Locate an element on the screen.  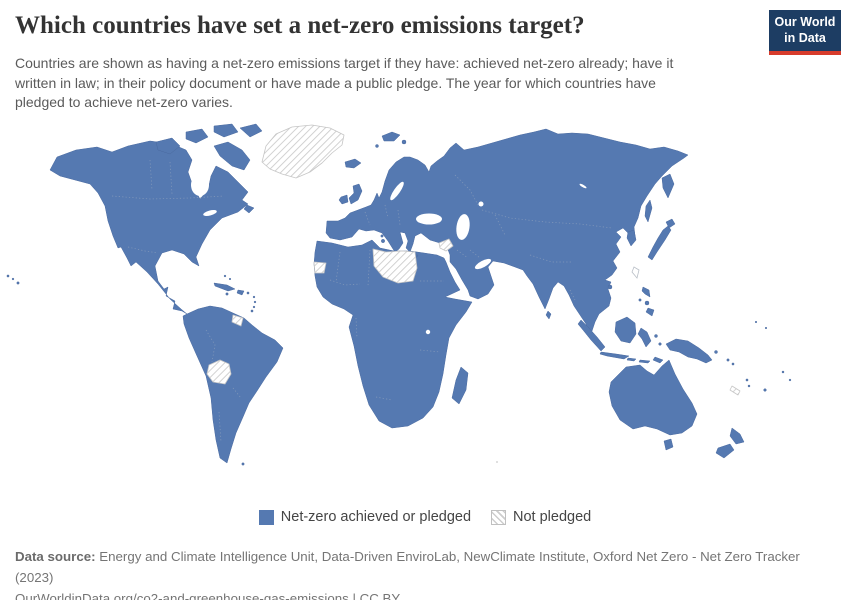
region-south-america is located at coordinates (233, 384).